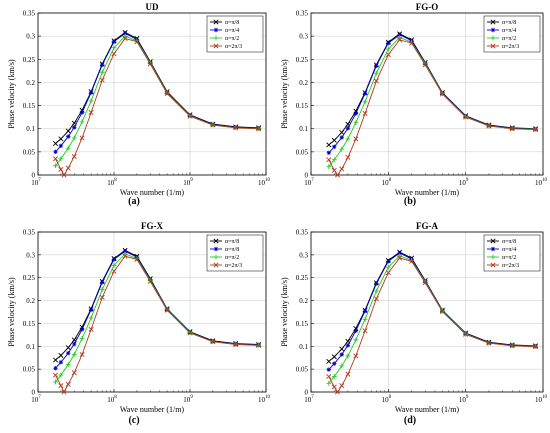 The width and height of the screenshot is (550, 433). What do you see at coordinates (133, 420) in the screenshot?
I see `panel-label: (c)` at bounding box center [133, 420].